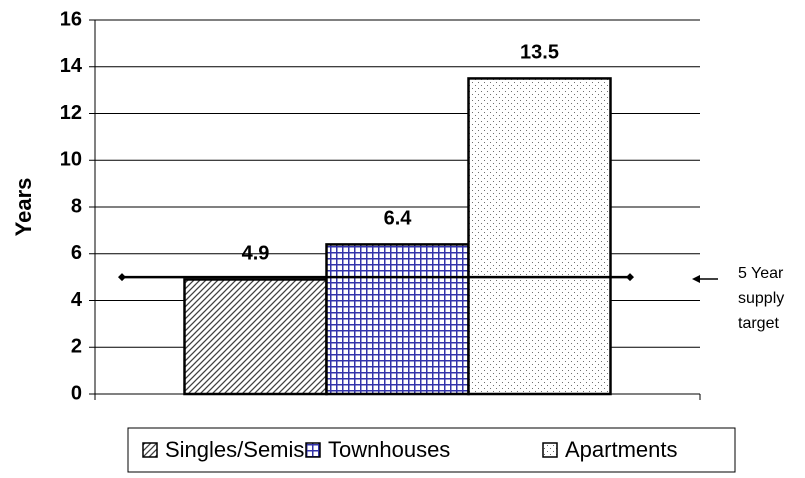 This screenshot has height=478, width=805. What do you see at coordinates (539, 53) in the screenshot?
I see `data-label: 13.5` at bounding box center [539, 53].